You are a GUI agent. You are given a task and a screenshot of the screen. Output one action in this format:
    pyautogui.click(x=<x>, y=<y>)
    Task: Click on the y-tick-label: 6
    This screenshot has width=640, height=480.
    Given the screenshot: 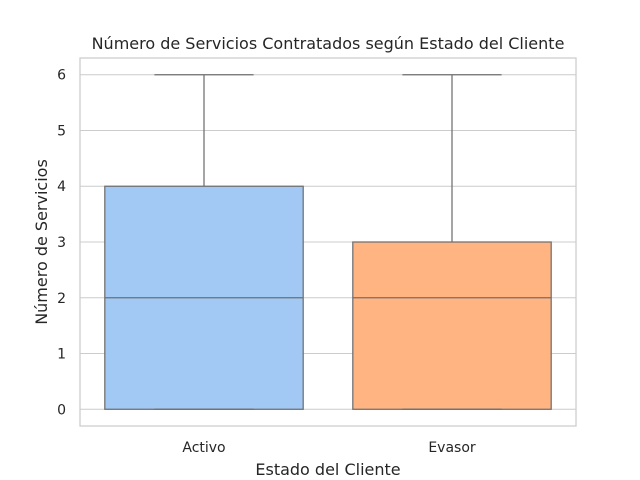 What is the action you would take?
    pyautogui.click(x=61, y=76)
    